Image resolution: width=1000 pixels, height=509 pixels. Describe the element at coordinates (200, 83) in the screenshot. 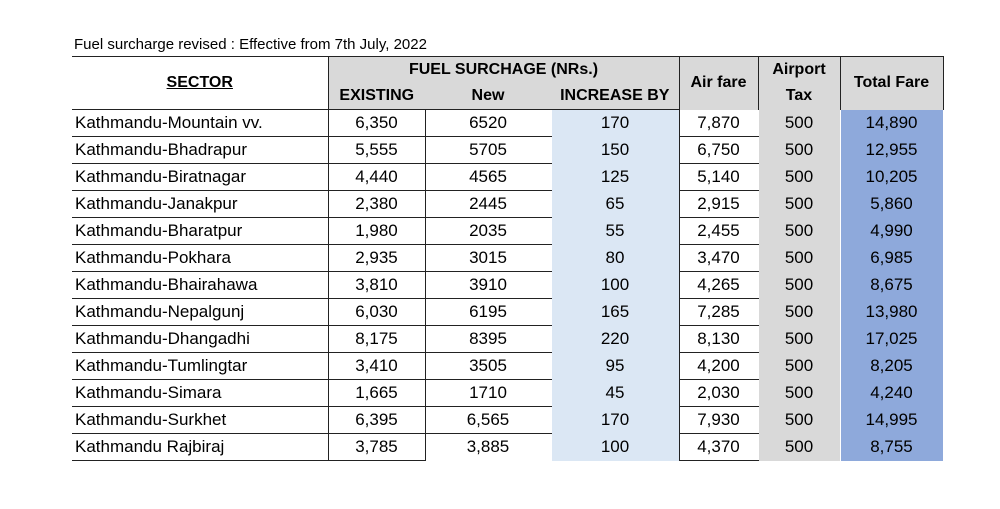

I see `sector-header: SECTOR` at that location.